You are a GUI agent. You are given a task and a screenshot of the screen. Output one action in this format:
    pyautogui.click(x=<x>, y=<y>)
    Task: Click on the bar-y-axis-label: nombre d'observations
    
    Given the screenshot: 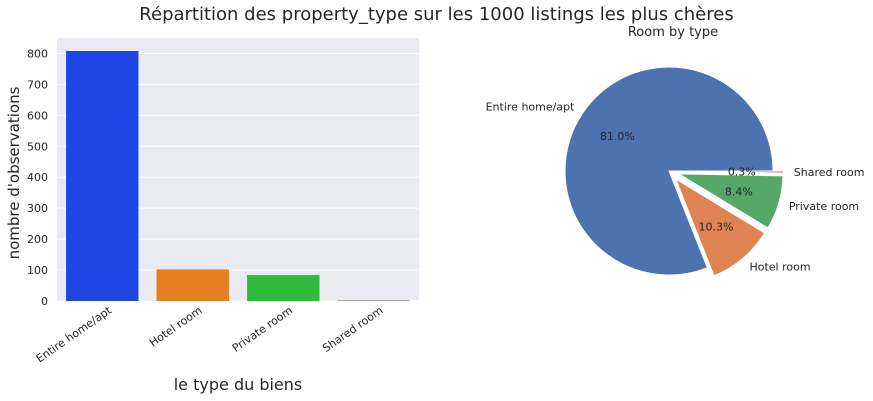 What is the action you would take?
    pyautogui.click(x=14, y=172)
    